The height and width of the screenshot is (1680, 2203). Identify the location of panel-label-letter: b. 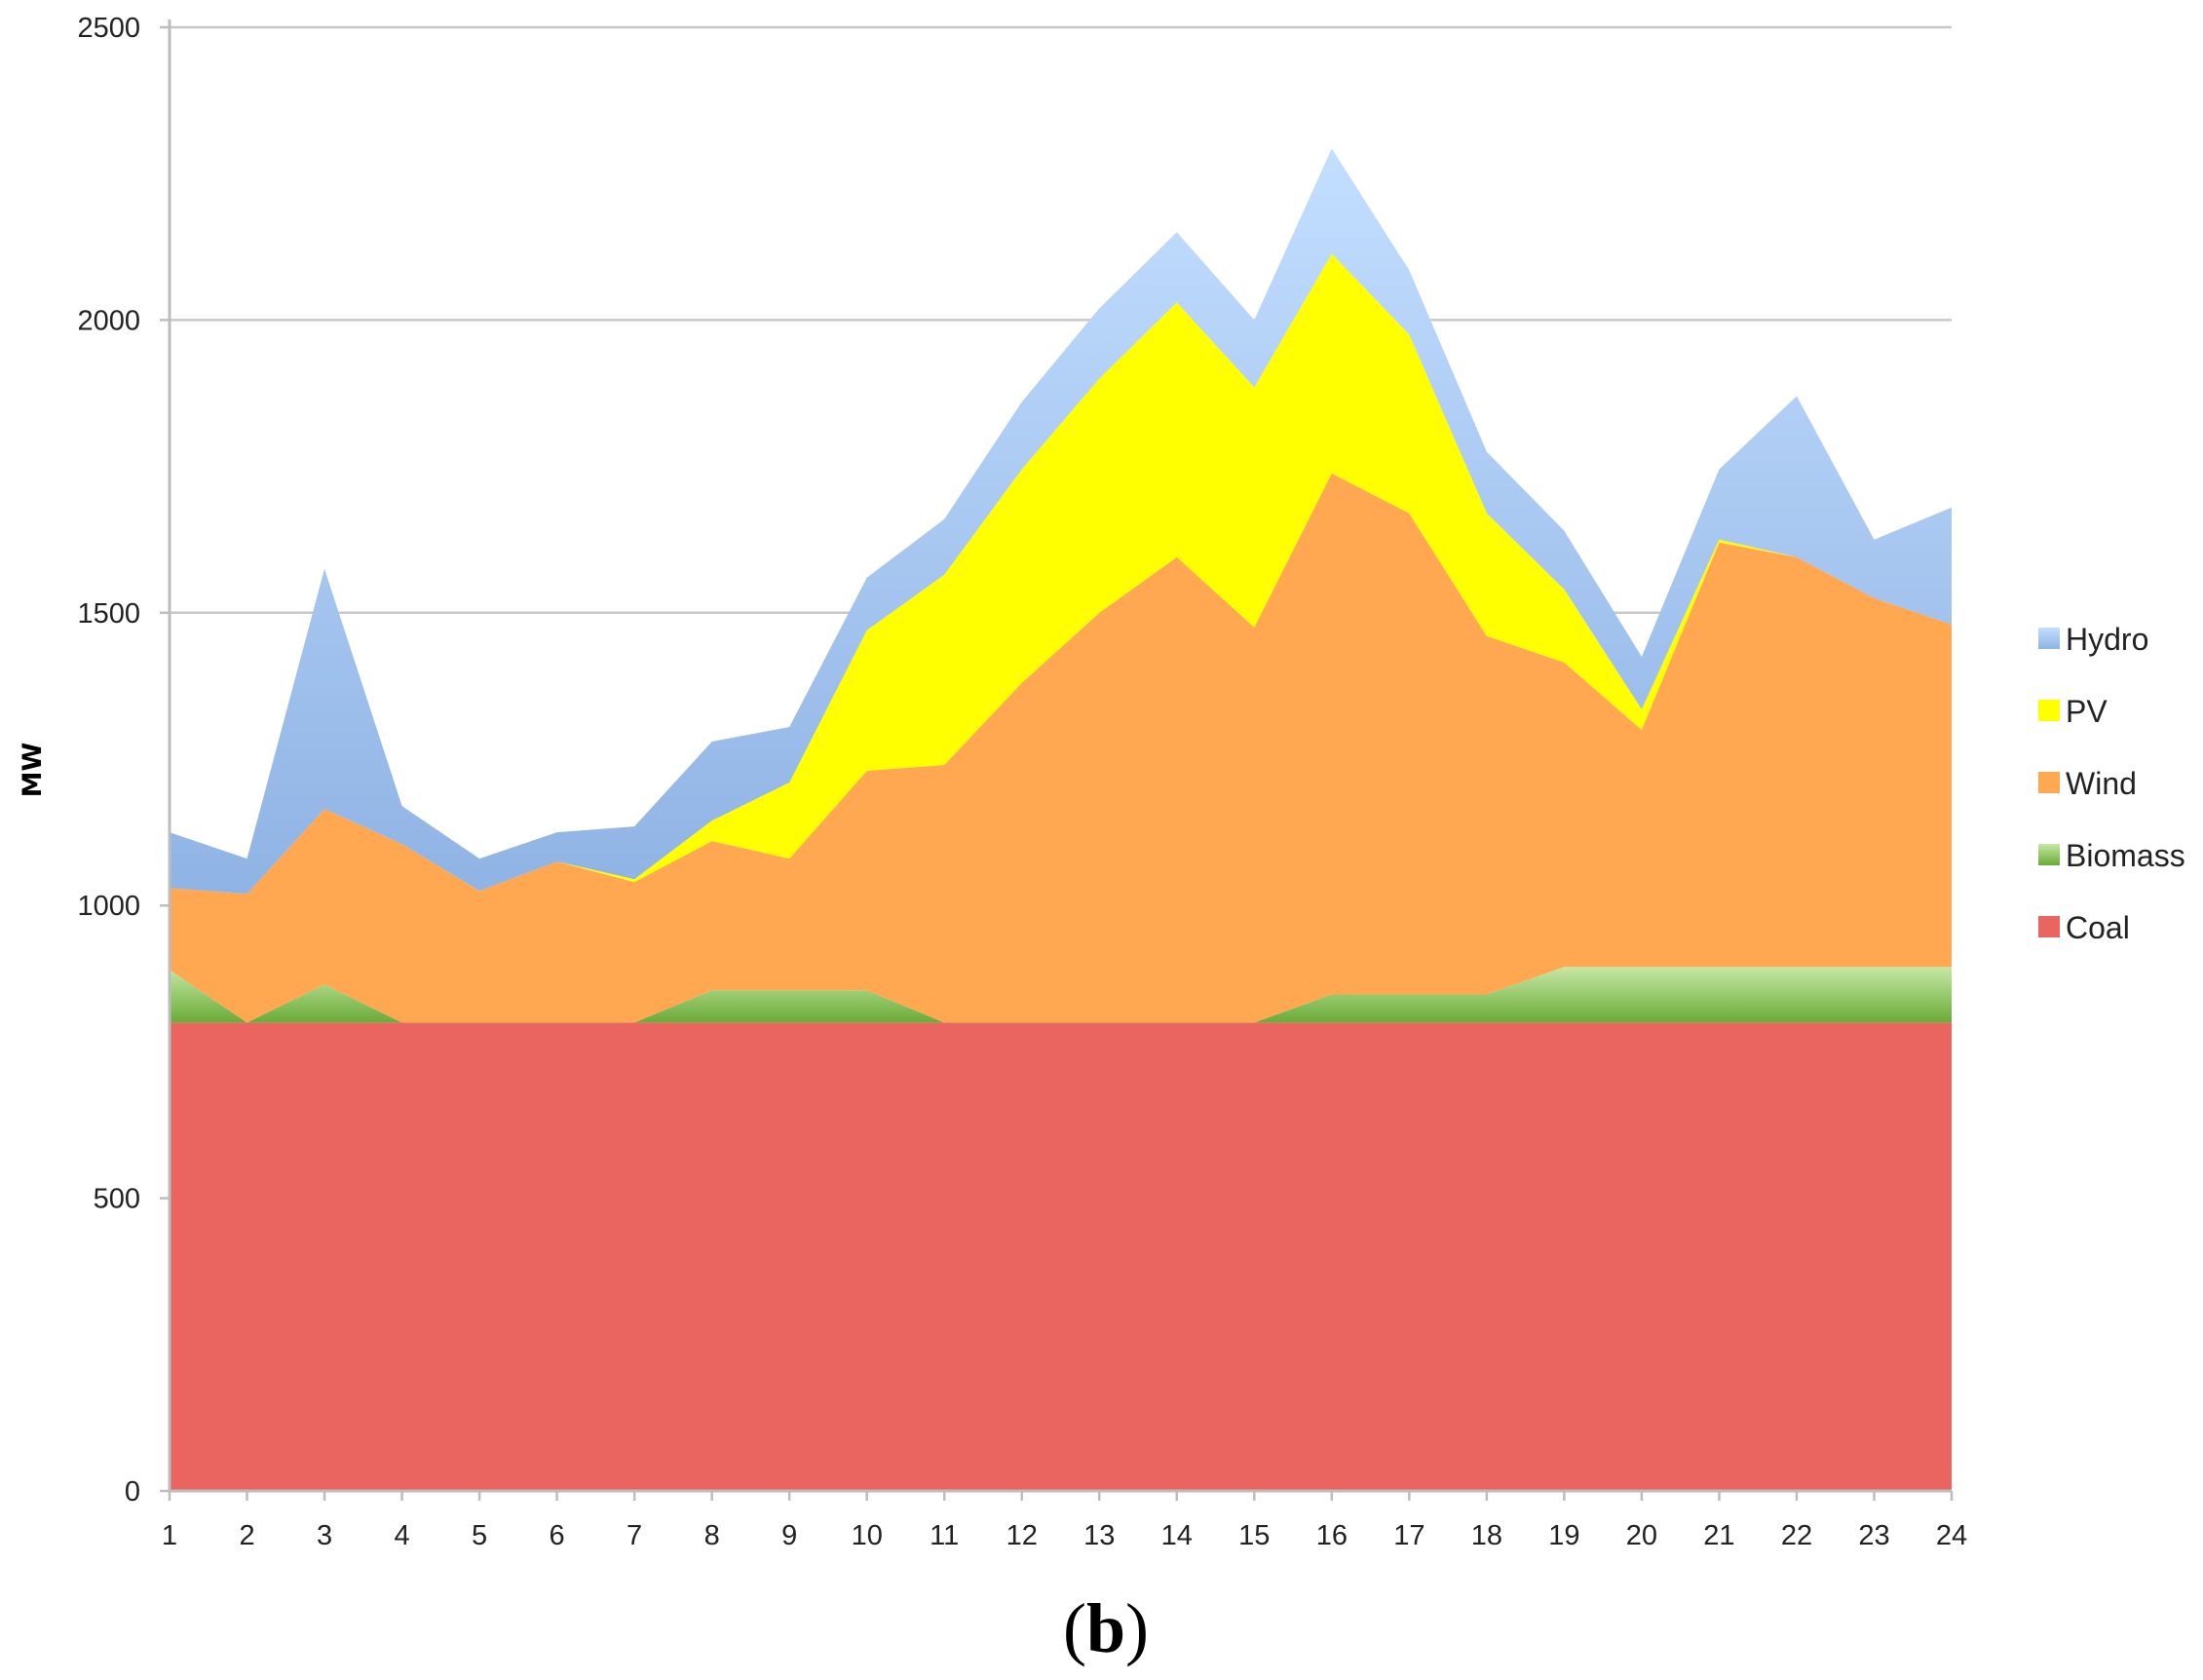
(1105, 1628).